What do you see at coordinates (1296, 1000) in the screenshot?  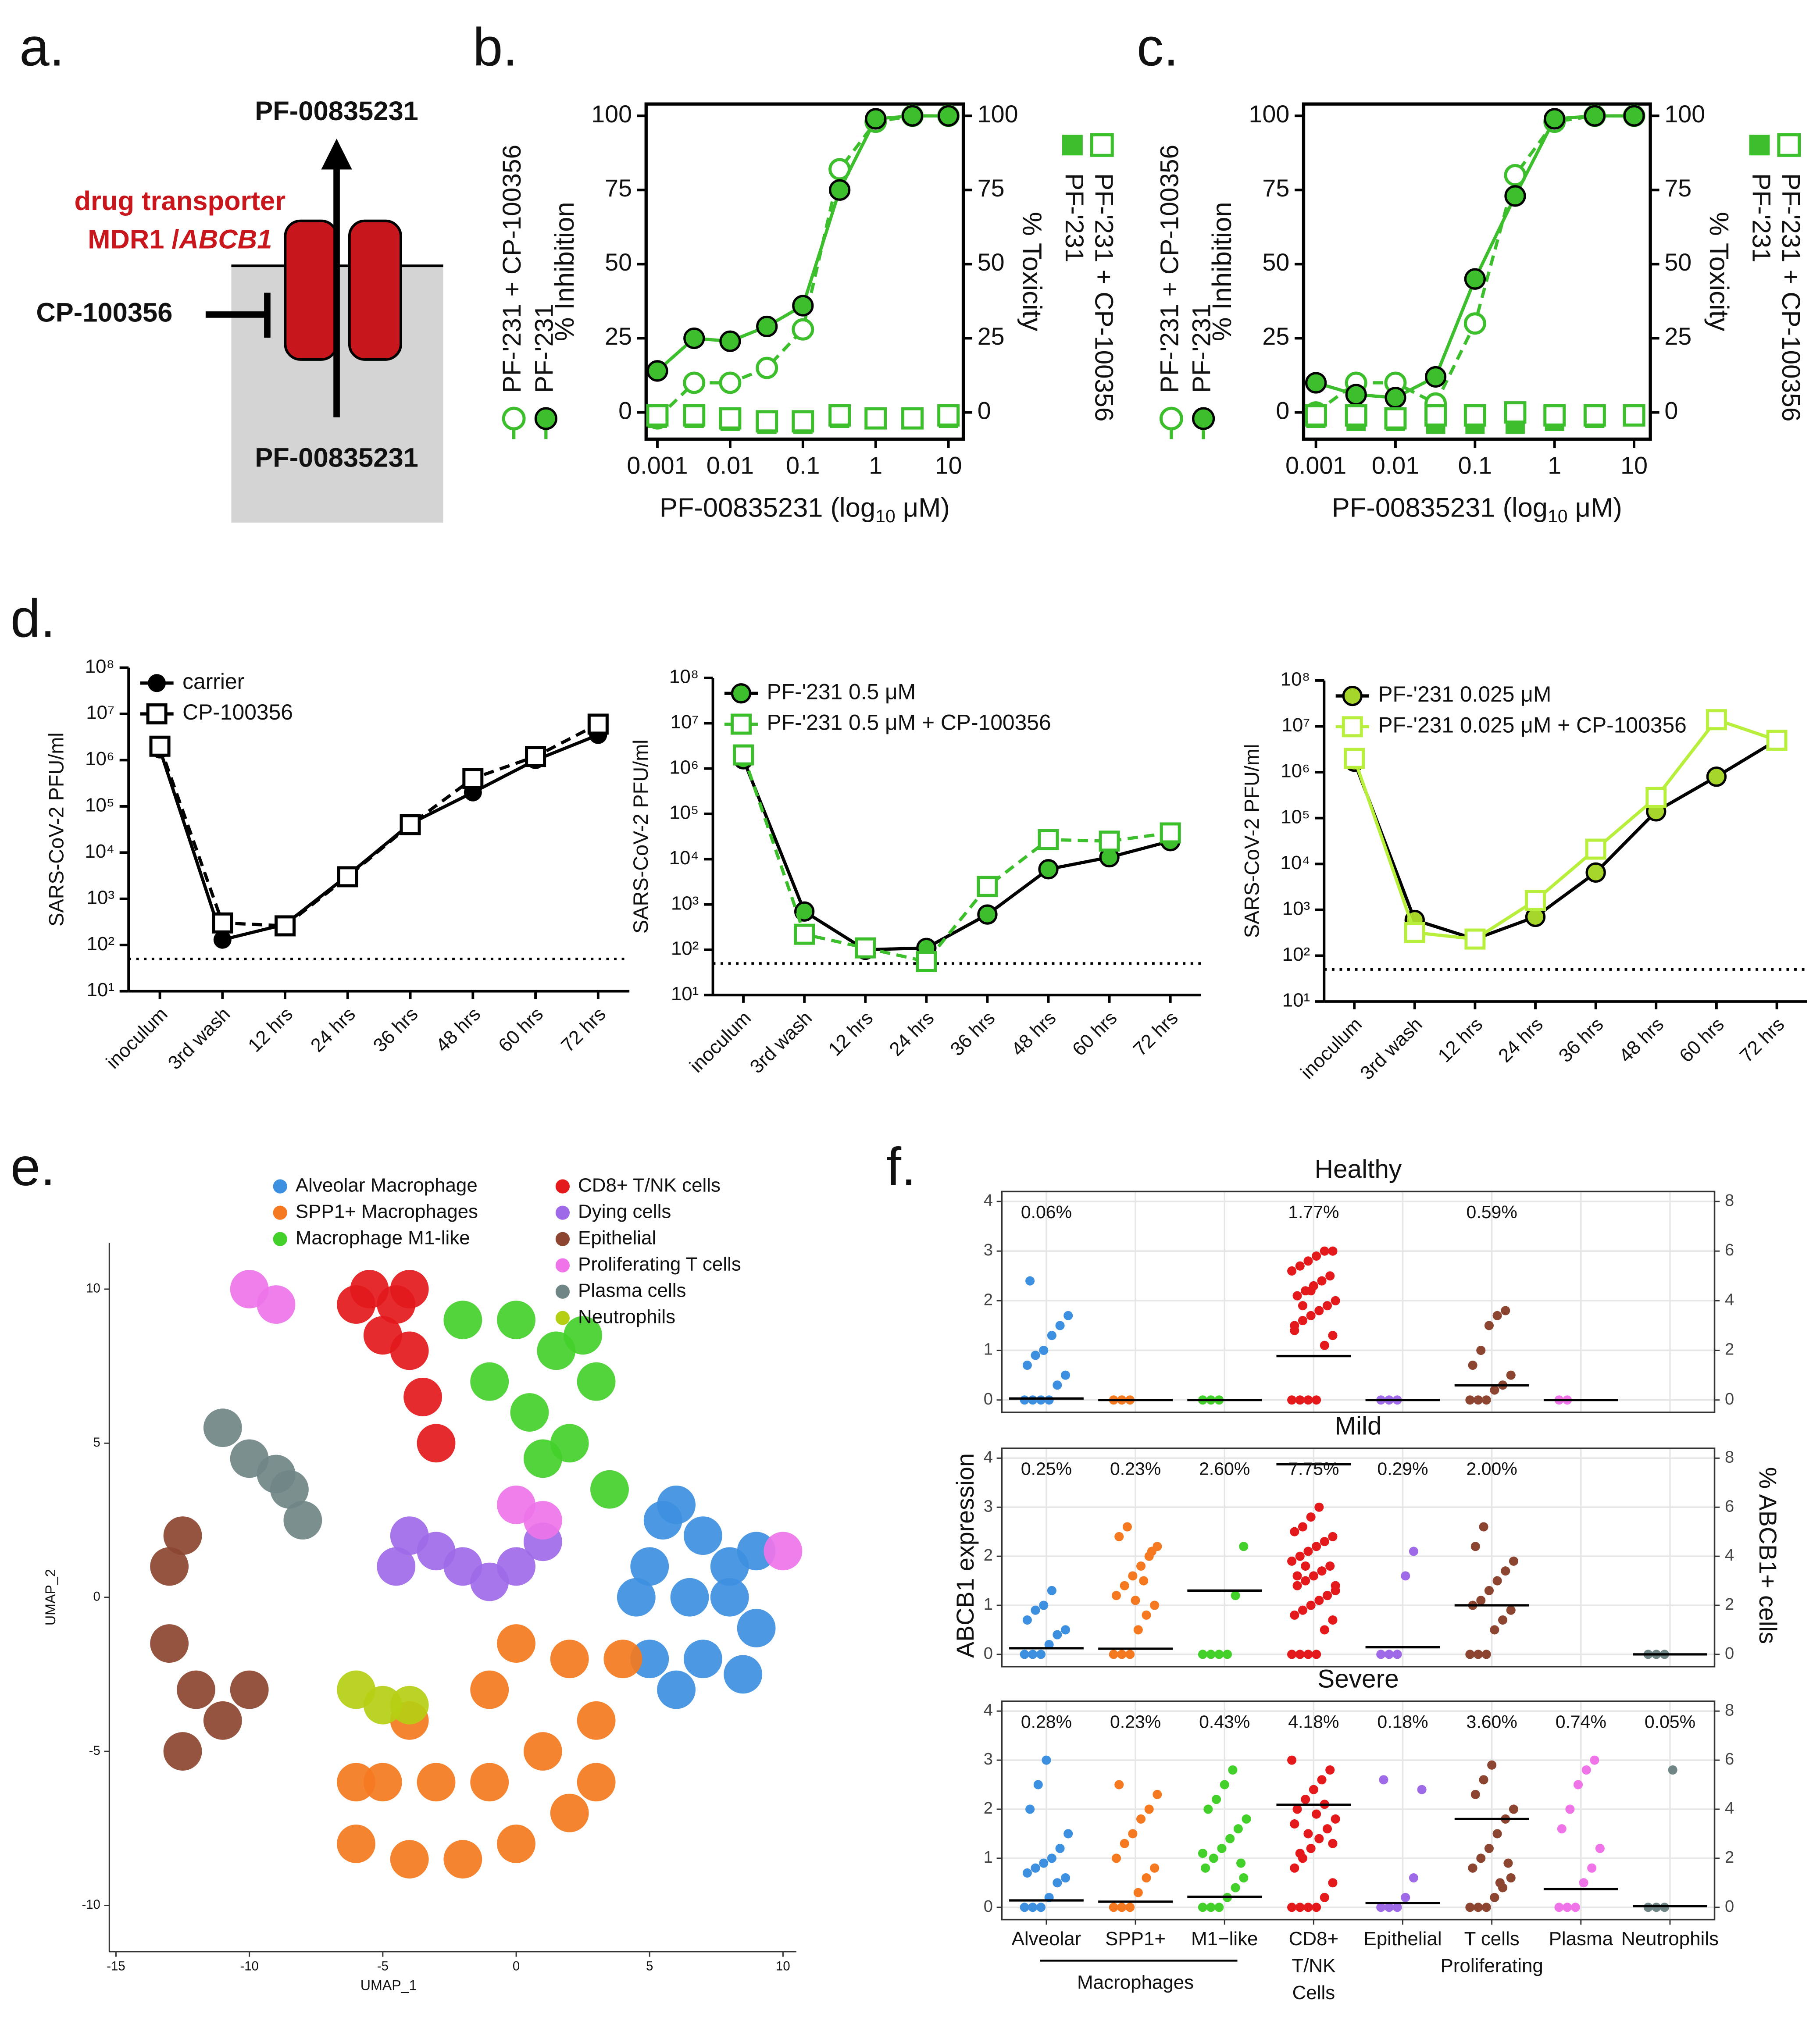 I see `y-tick-label: 10¹` at bounding box center [1296, 1000].